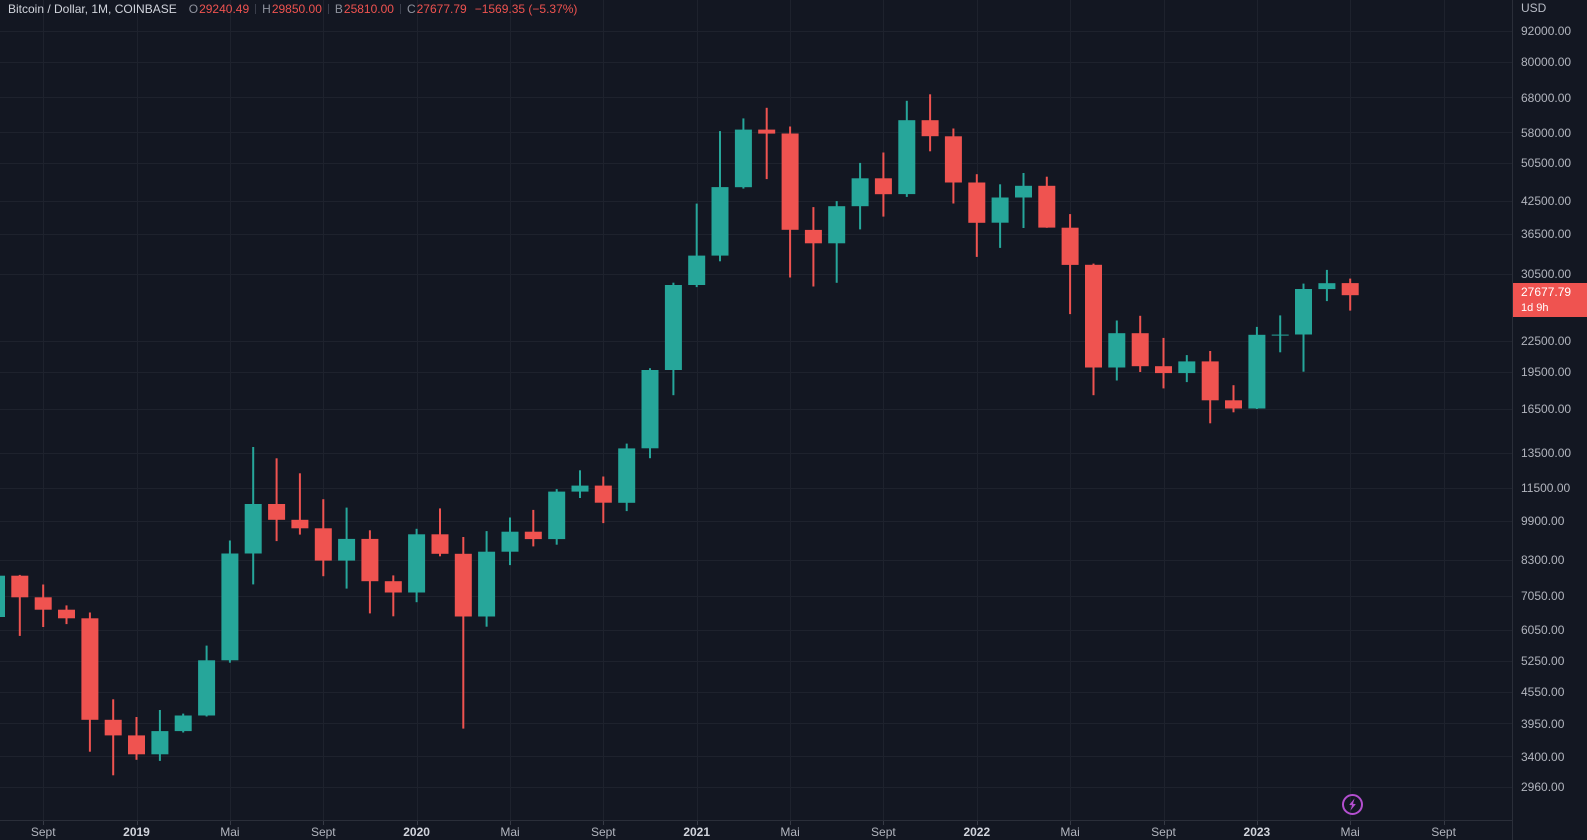 The width and height of the screenshot is (1587, 840). Describe the element at coordinates (266, 9) in the screenshot. I see `high-label: H` at that location.